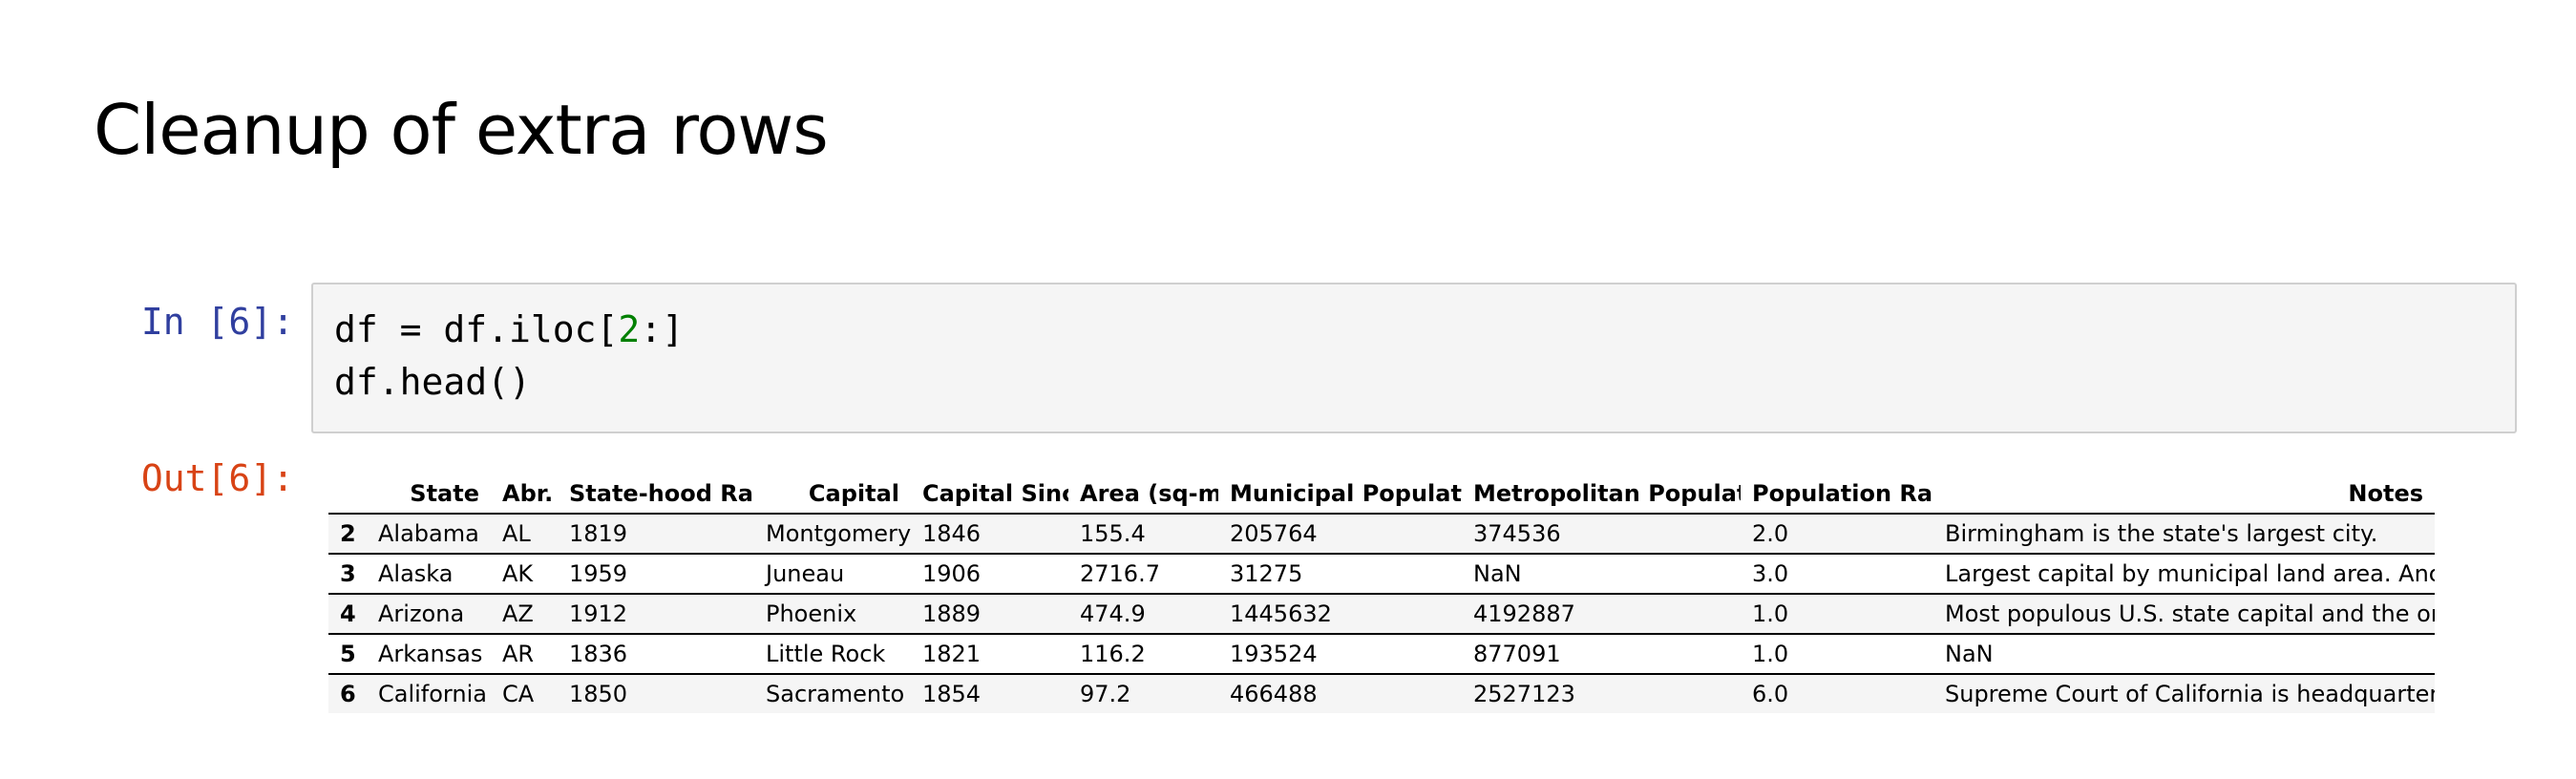 This screenshot has height=779, width=2576. What do you see at coordinates (805, 574) in the screenshot?
I see `table-cell: Juneau` at bounding box center [805, 574].